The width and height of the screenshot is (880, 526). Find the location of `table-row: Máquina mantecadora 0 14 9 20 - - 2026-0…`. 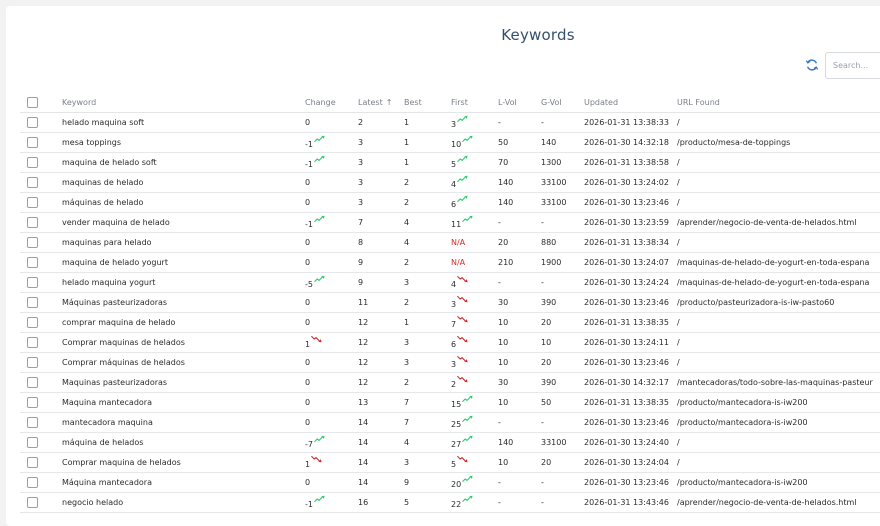

table-row: Máquina mantecadora 0 14 9 20 - - 2026-0… is located at coordinates (450, 482).